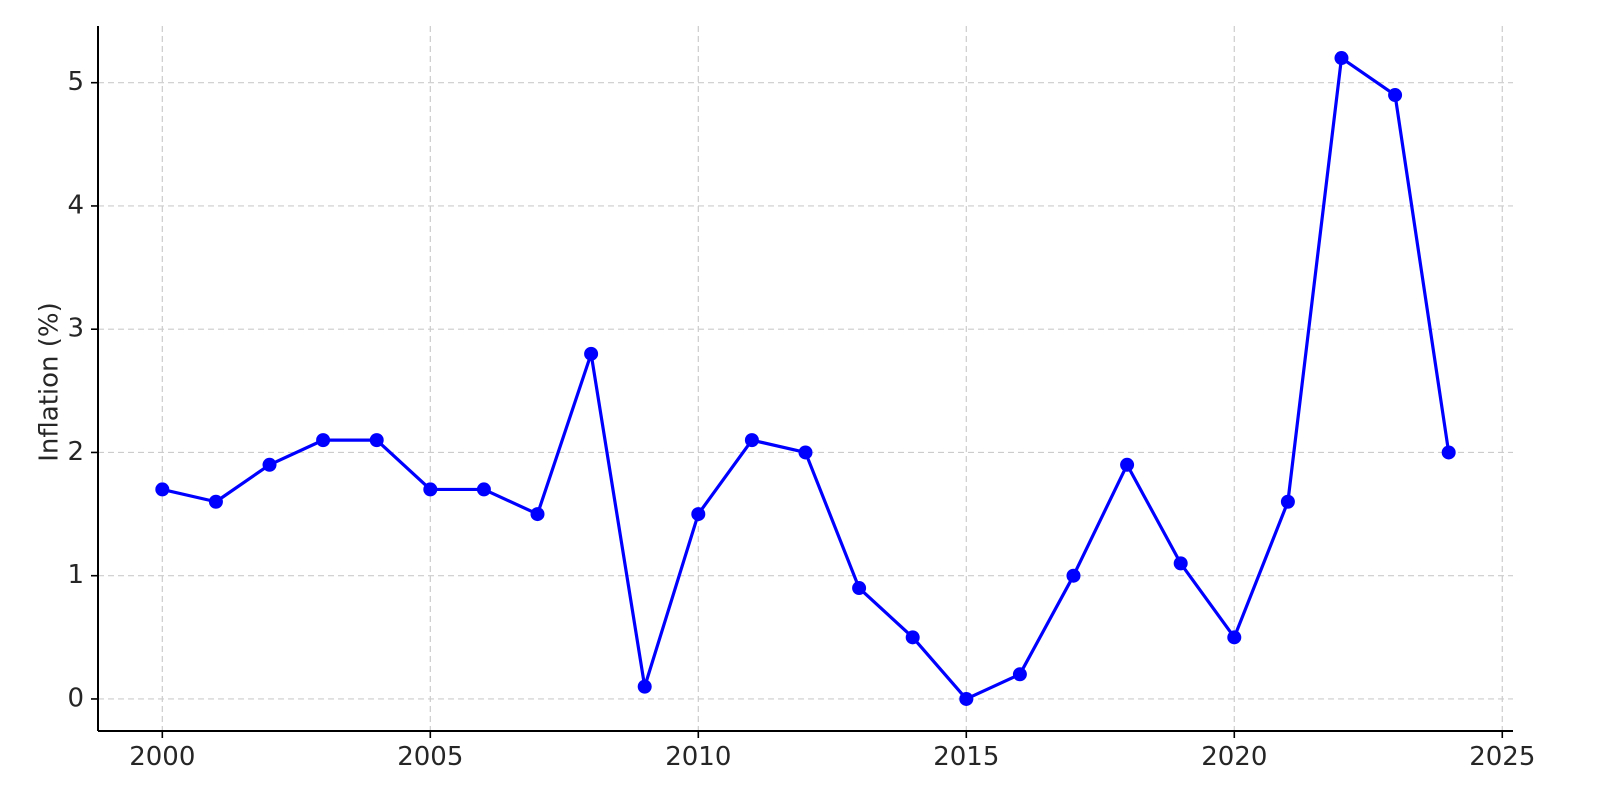  I want to click on x-tick-label-2025: 2025, so click(1502, 757).